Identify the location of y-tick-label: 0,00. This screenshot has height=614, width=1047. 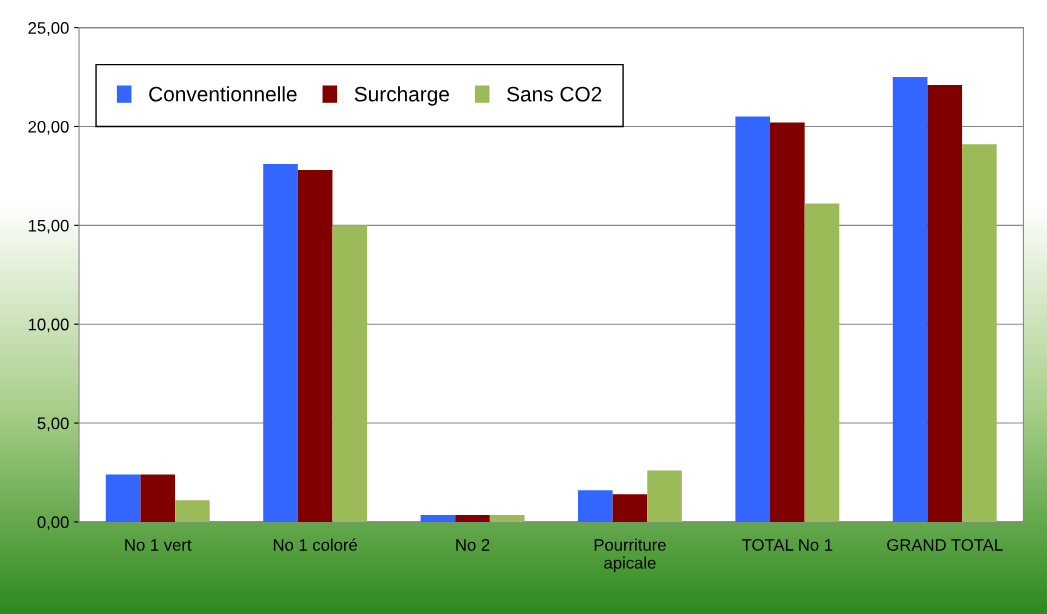
(53, 523).